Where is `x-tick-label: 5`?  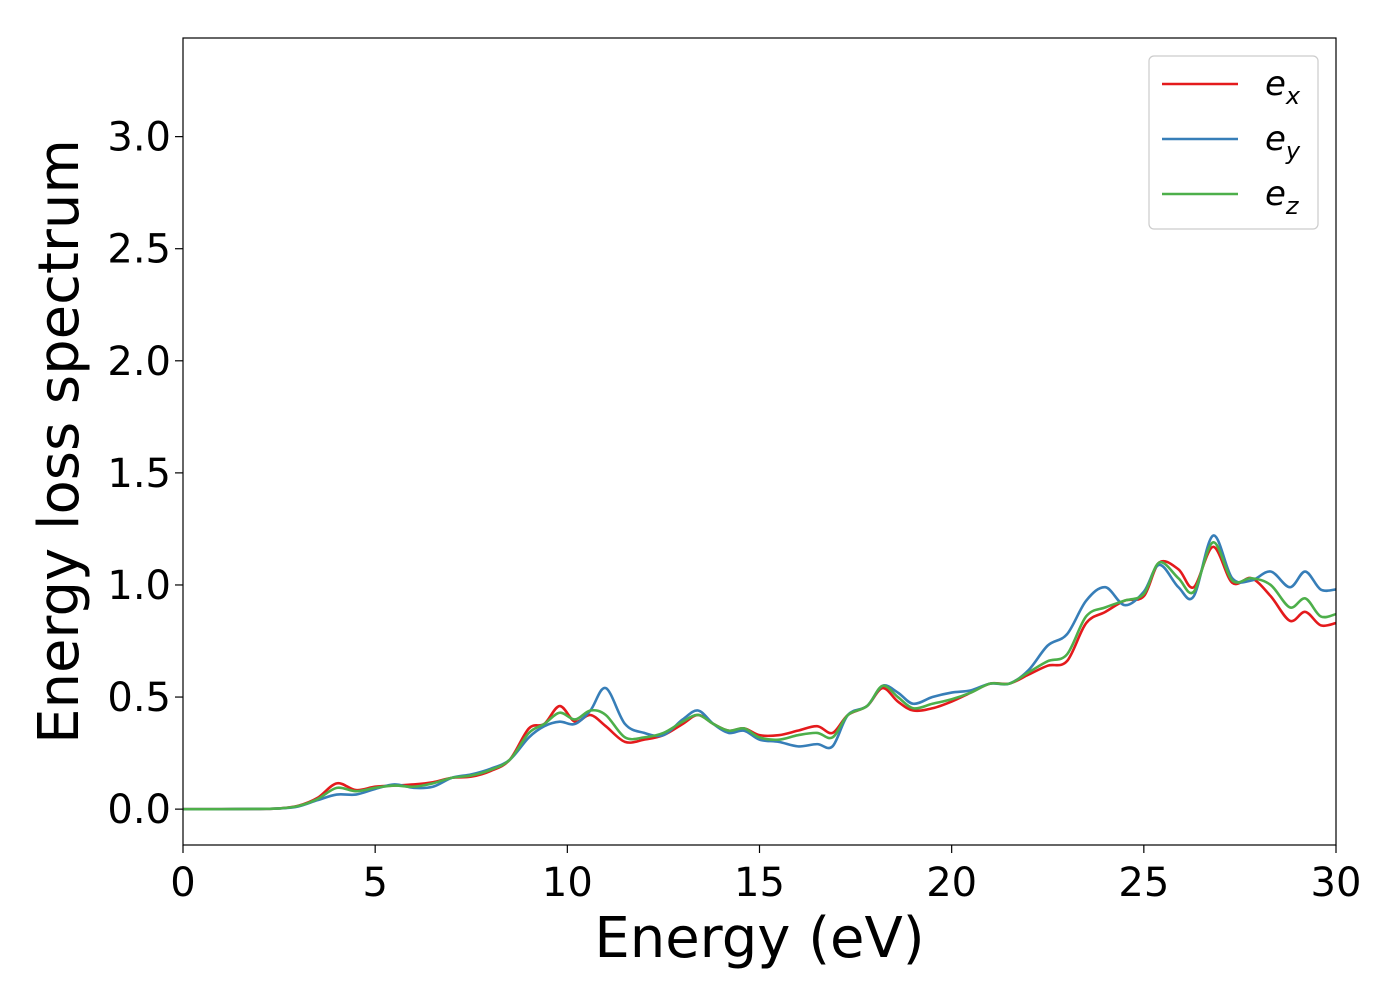 x-tick-label: 5 is located at coordinates (374, 883).